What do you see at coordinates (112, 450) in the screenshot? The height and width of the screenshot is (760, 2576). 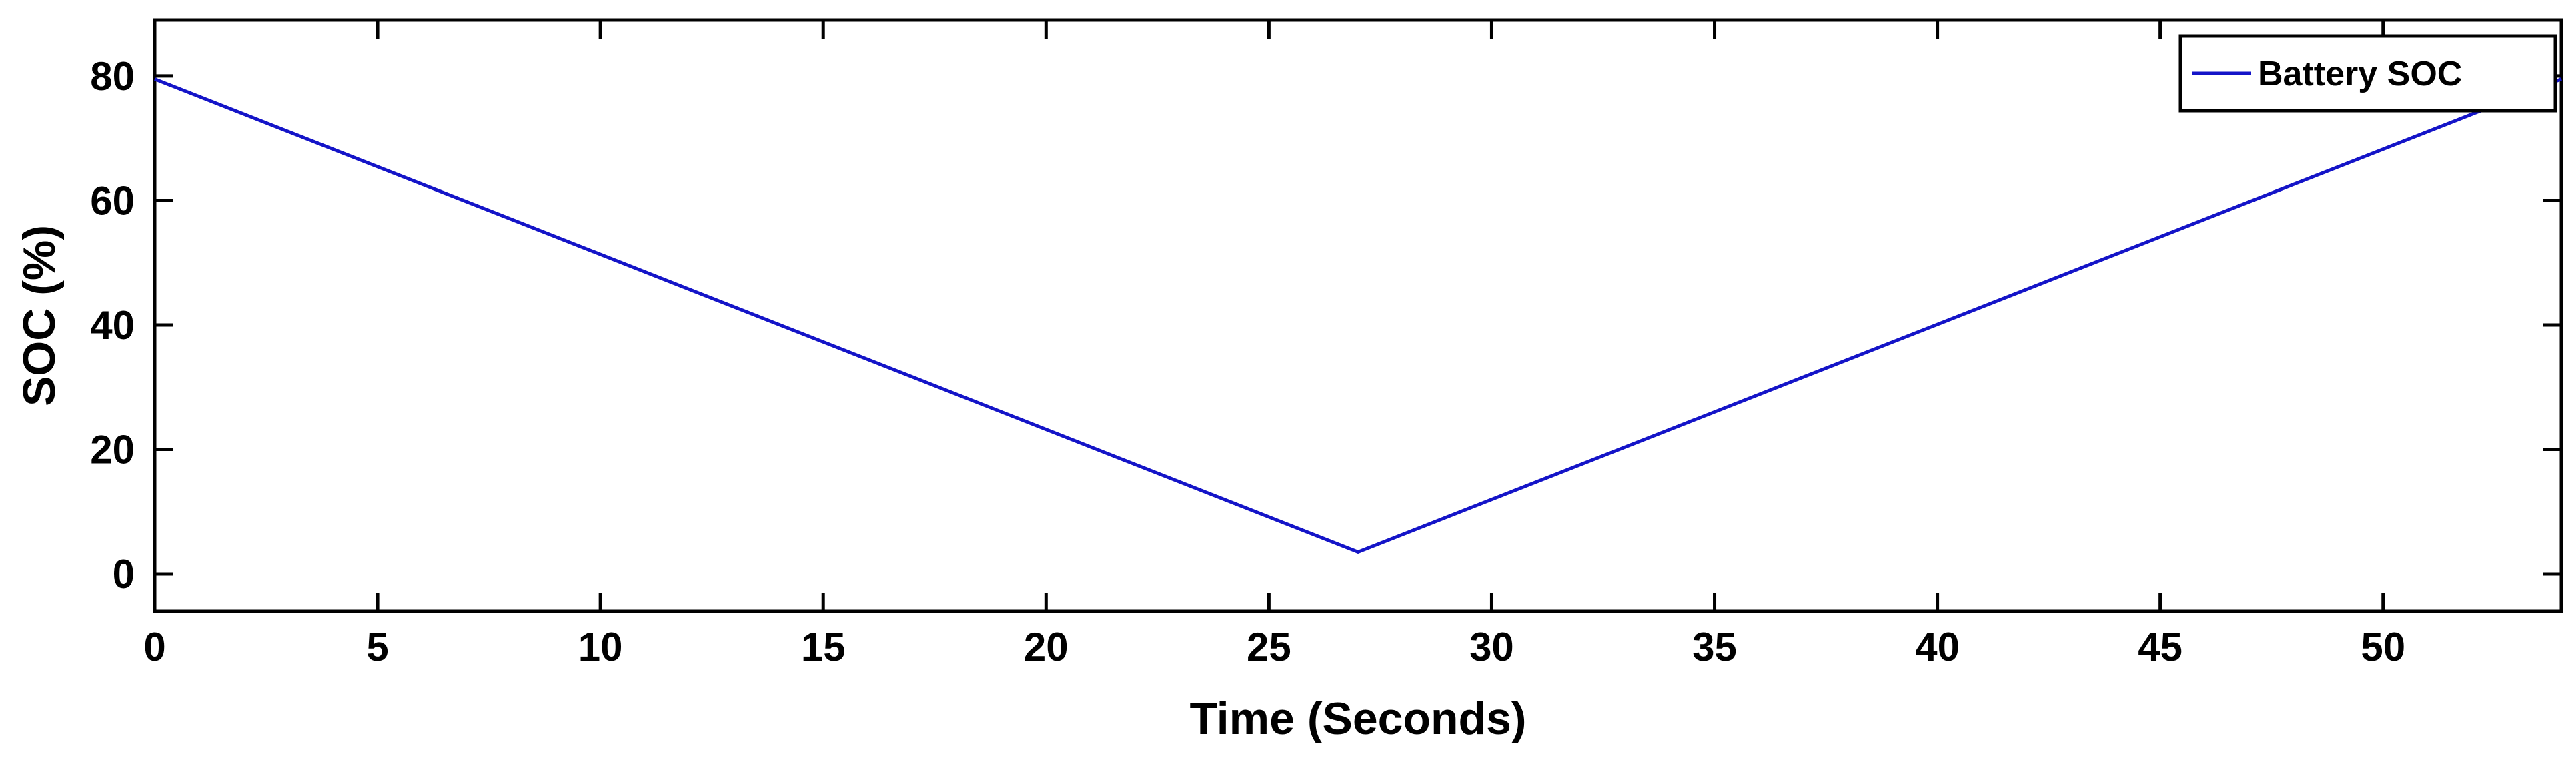 I see `y-tick-label: 20` at bounding box center [112, 450].